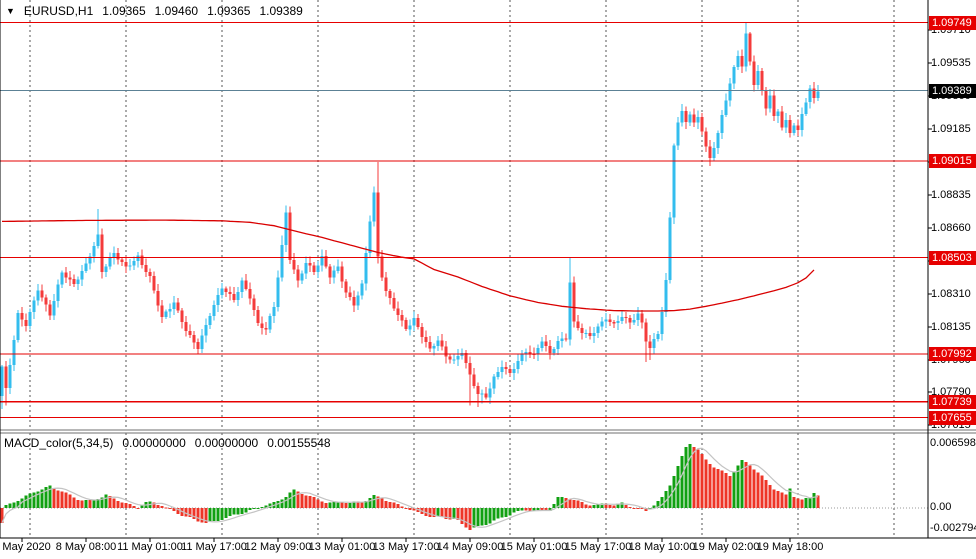 The height and width of the screenshot is (559, 976). What do you see at coordinates (86, 547) in the screenshot?
I see `time-axis-label: 8 May 08:00` at bounding box center [86, 547].